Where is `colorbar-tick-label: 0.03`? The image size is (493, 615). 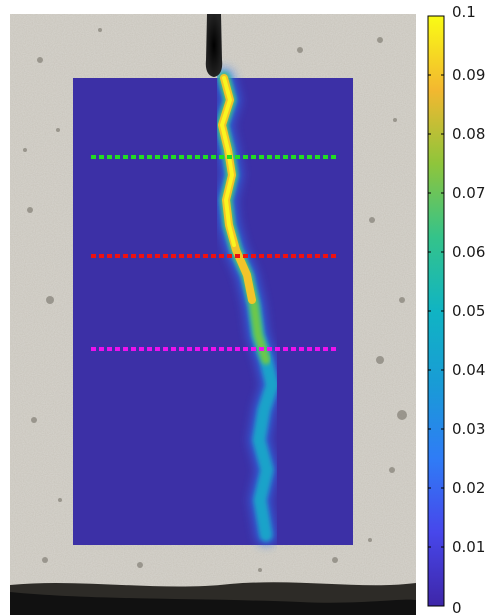 colorbar-tick-label: 0.03 is located at coordinates (468, 429).